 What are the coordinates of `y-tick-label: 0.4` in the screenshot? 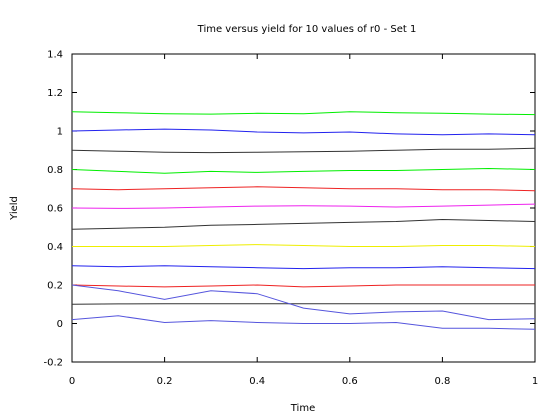 It's located at (55, 247).